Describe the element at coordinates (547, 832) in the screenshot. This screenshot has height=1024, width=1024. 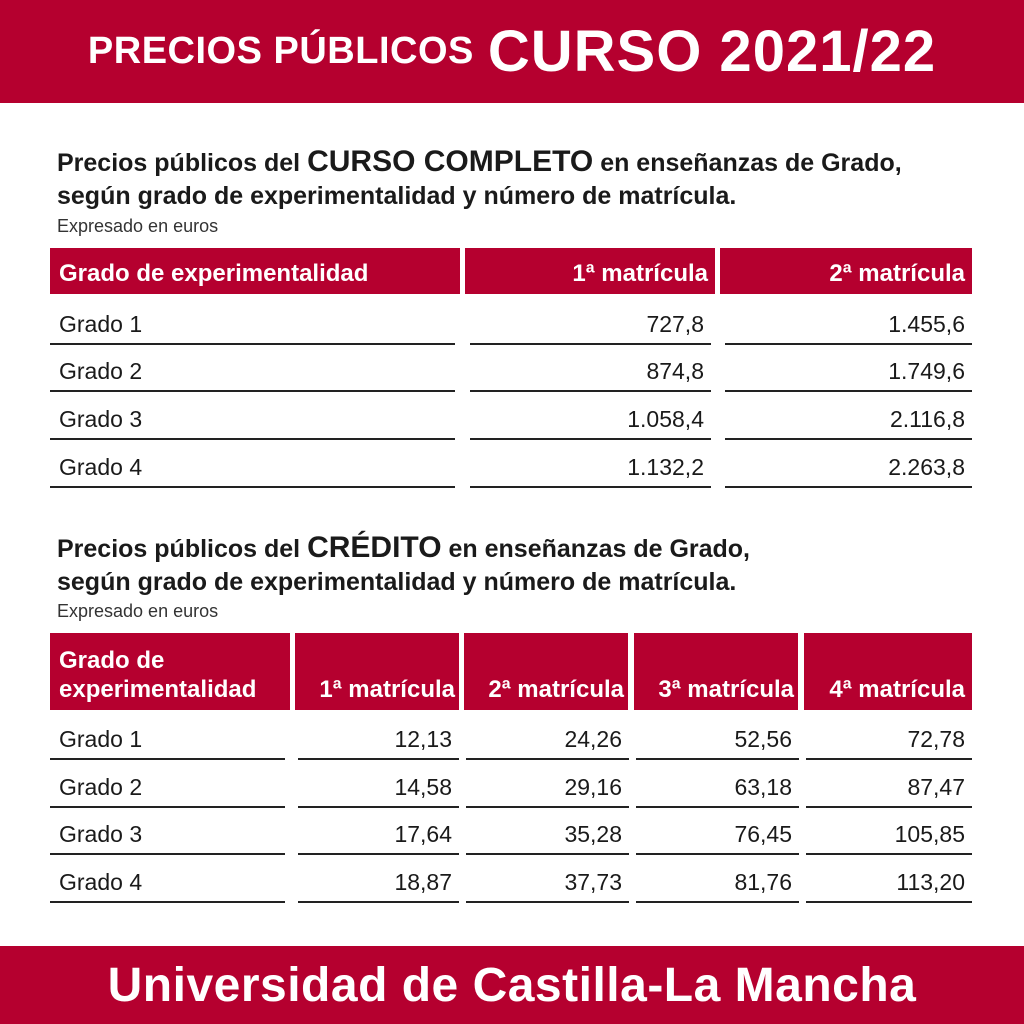
I see `table-cell: 35,28` at that location.